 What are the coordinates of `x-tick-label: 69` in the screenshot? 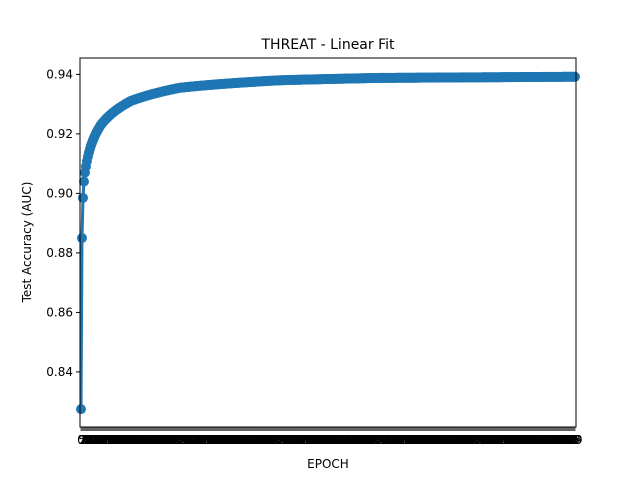 It's located at (248, 440).